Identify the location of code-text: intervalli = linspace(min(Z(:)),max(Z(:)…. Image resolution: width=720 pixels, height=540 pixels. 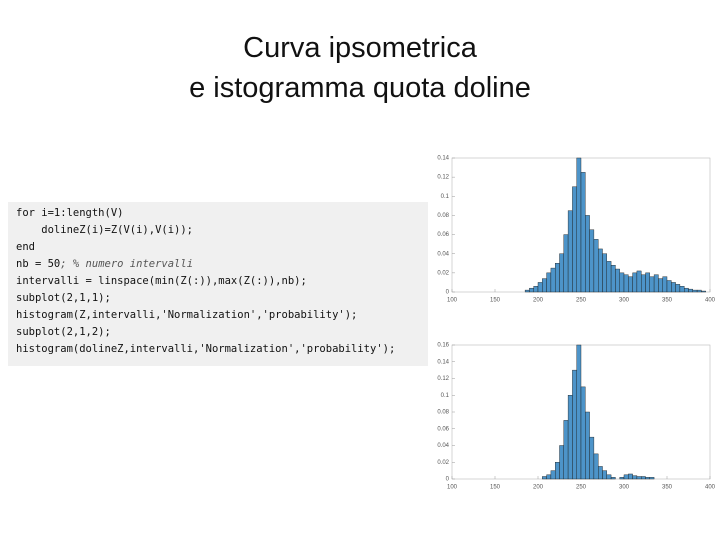
(161, 281).